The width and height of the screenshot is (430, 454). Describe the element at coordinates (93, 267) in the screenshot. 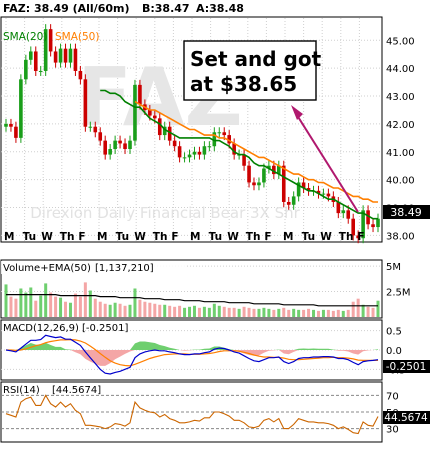

I see `volume-title-bg` at that location.